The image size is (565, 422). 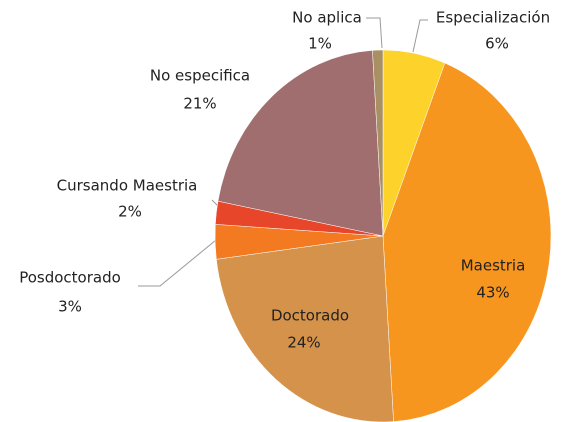 I want to click on category-label: Maestria, so click(x=493, y=266).